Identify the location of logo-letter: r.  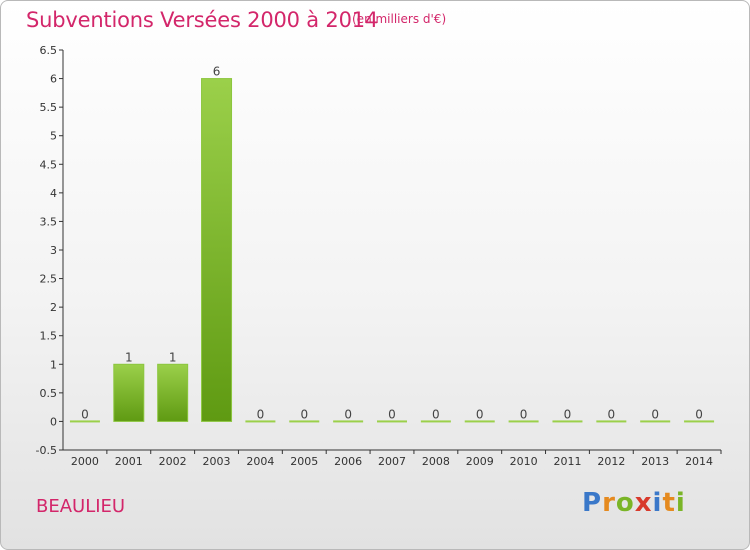
(609, 503).